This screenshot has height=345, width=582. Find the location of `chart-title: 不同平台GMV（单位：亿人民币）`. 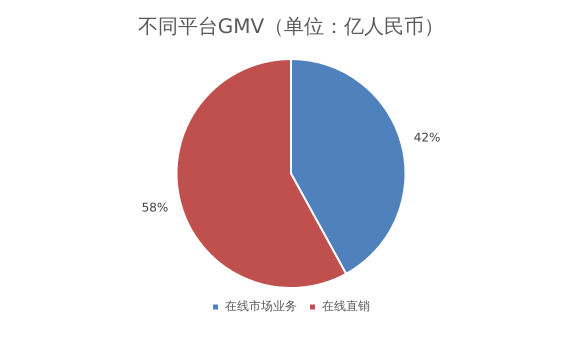

chart-title: 不同平台GMV（单位：亿人民币） is located at coordinates (291, 26).